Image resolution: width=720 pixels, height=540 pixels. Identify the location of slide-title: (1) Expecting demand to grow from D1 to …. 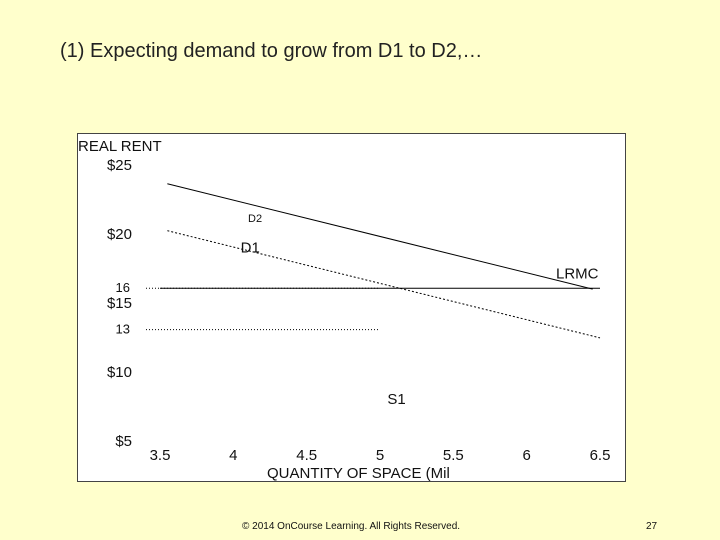
(271, 51).